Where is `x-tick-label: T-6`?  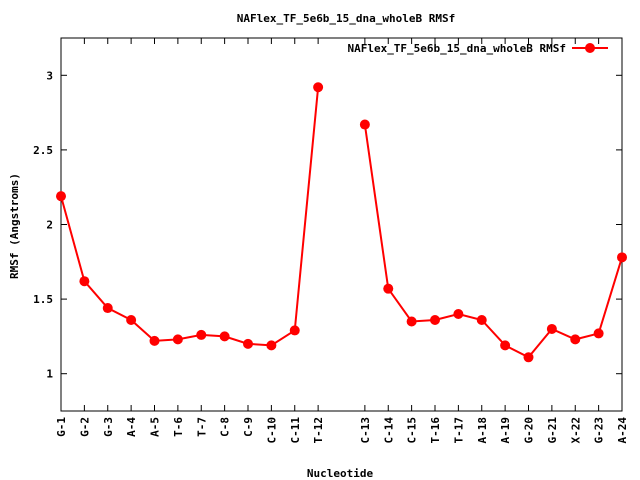 x-tick-label: T-6 is located at coordinates (178, 427).